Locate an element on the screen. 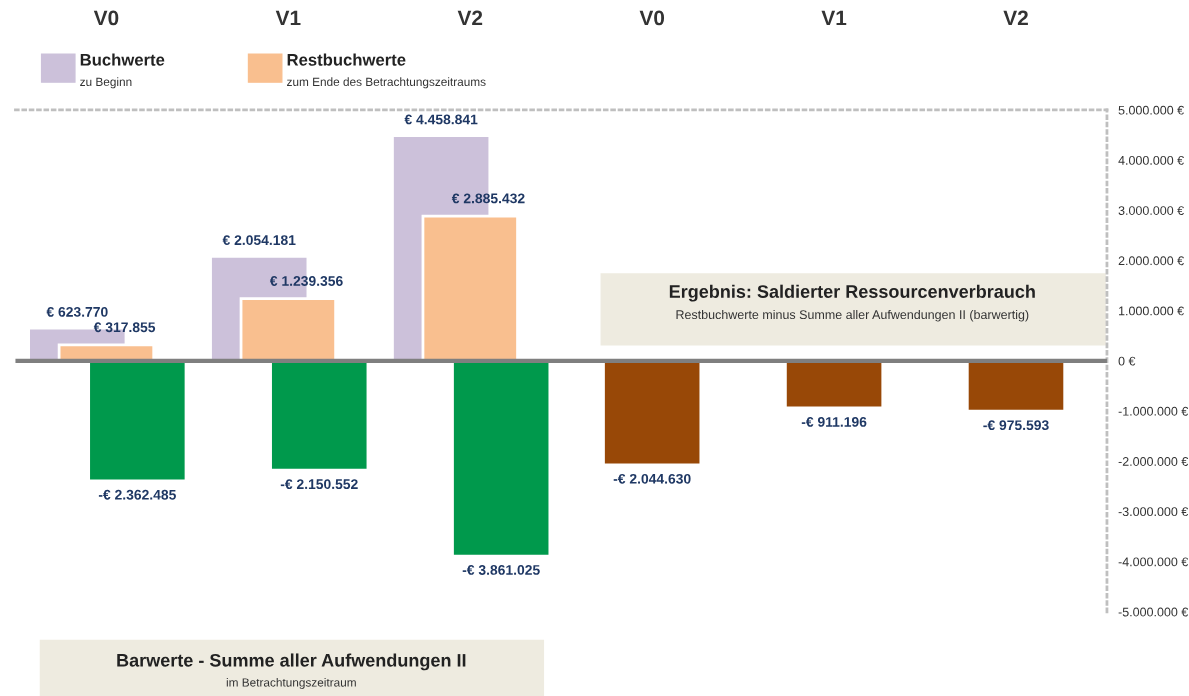 Image resolution: width=1189 pixels, height=696 pixels. y-tick-label: 5.000.000 € is located at coordinates (1151, 110).